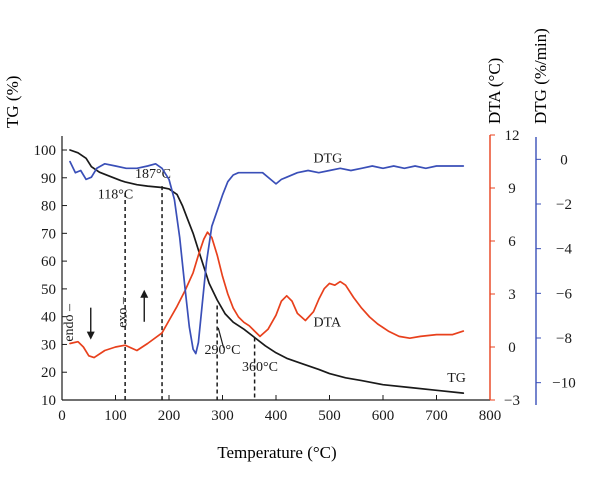  Describe the element at coordinates (223, 350) in the screenshot. I see `marker-label-290: 290°C` at that location.